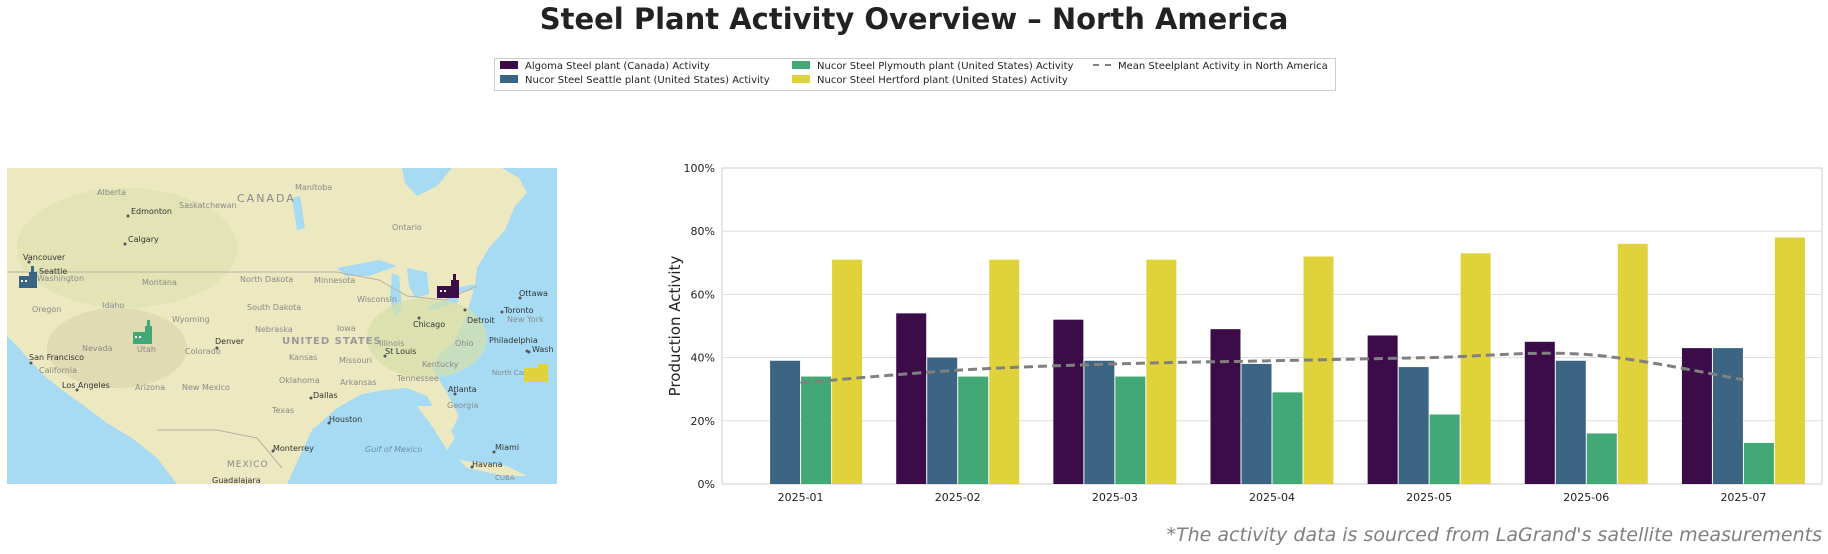 The image size is (1828, 554). I want to click on x-tick-label: 2025-01, so click(801, 497).